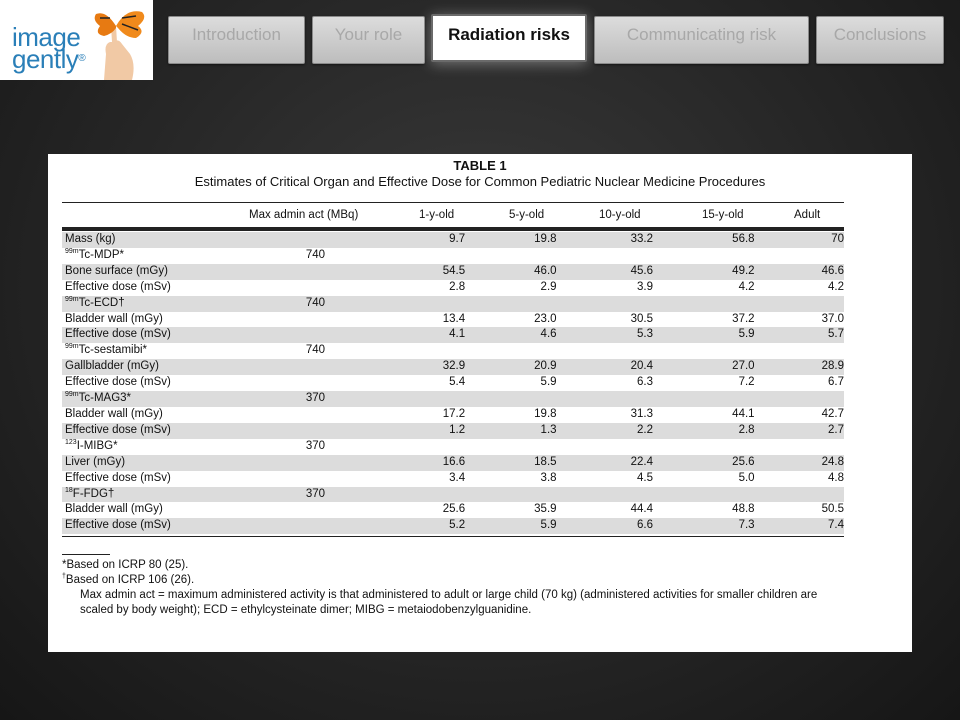 The image size is (960, 720). I want to click on dose-value-cell: 4.6, so click(511, 335).